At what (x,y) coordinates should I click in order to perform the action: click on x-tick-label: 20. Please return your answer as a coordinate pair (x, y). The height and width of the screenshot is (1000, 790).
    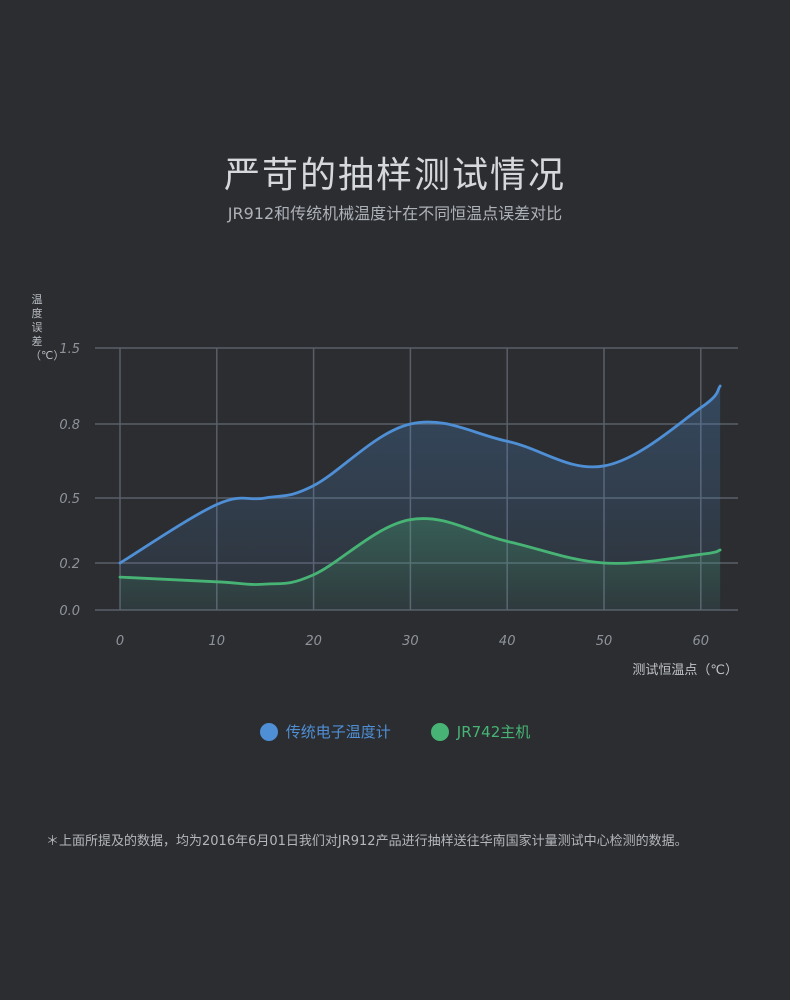
    Looking at the image, I should click on (313, 641).